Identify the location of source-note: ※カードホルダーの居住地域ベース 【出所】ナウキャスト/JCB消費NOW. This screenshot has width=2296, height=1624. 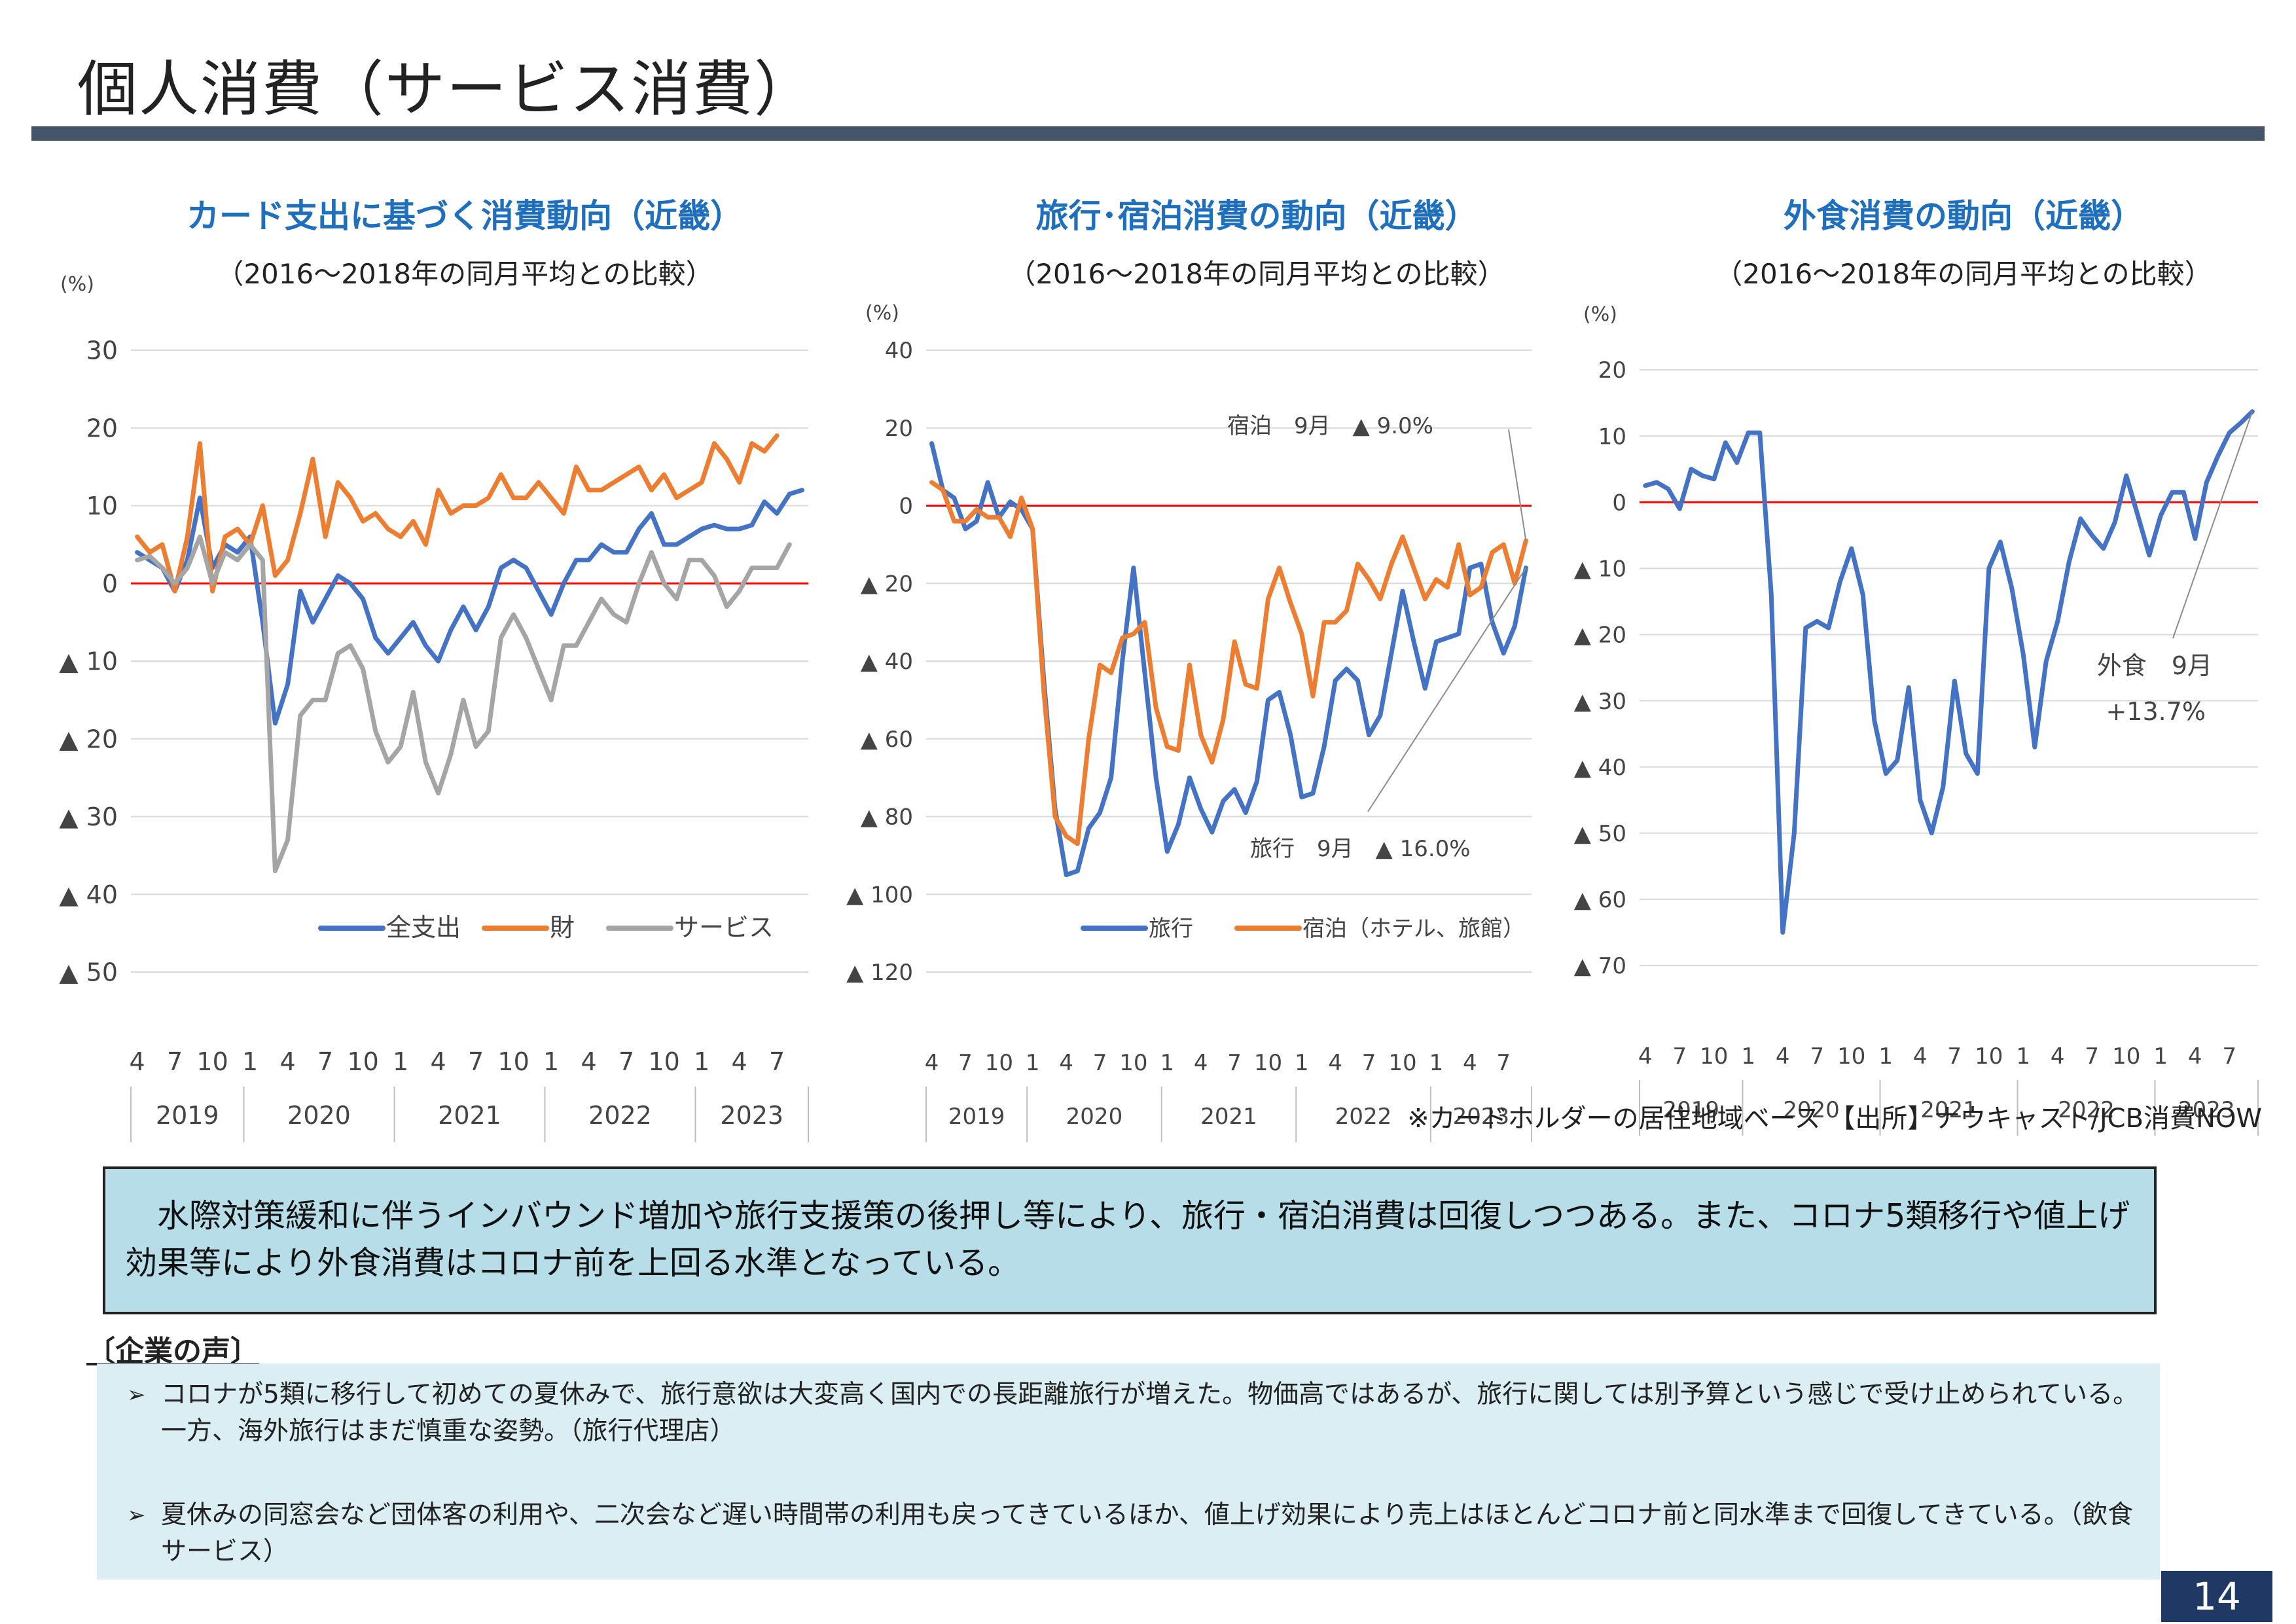
(1834, 1119).